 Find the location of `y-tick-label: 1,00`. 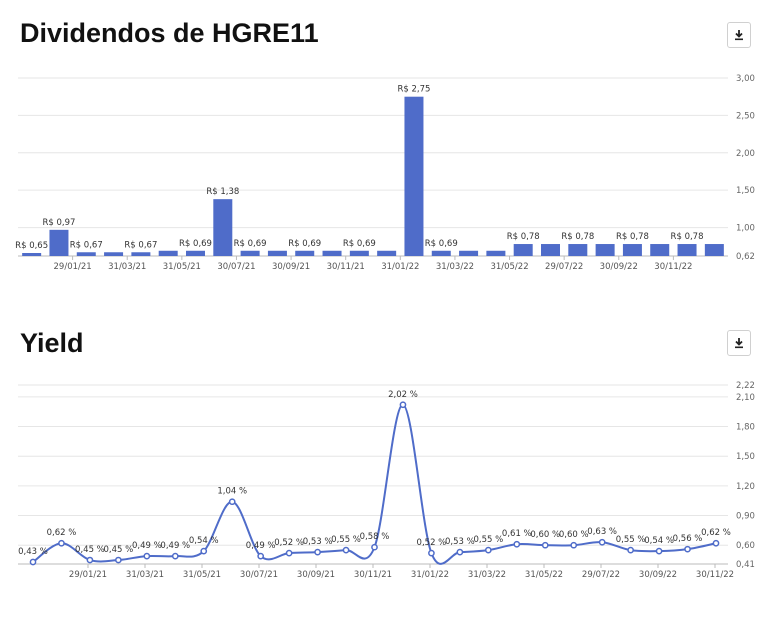

y-tick-label: 1,00 is located at coordinates (745, 229).